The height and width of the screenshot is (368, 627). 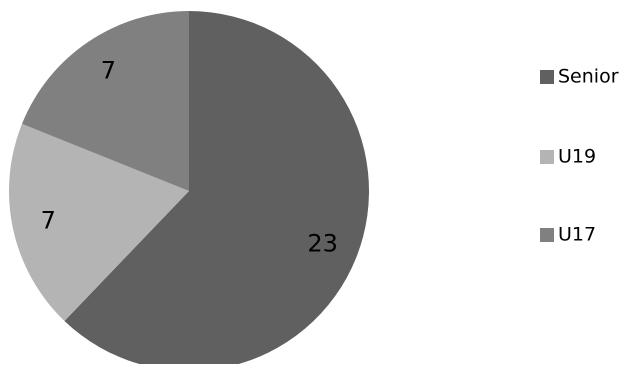 What do you see at coordinates (547, 77) in the screenshot?
I see `legend-swatch-senior` at bounding box center [547, 77].